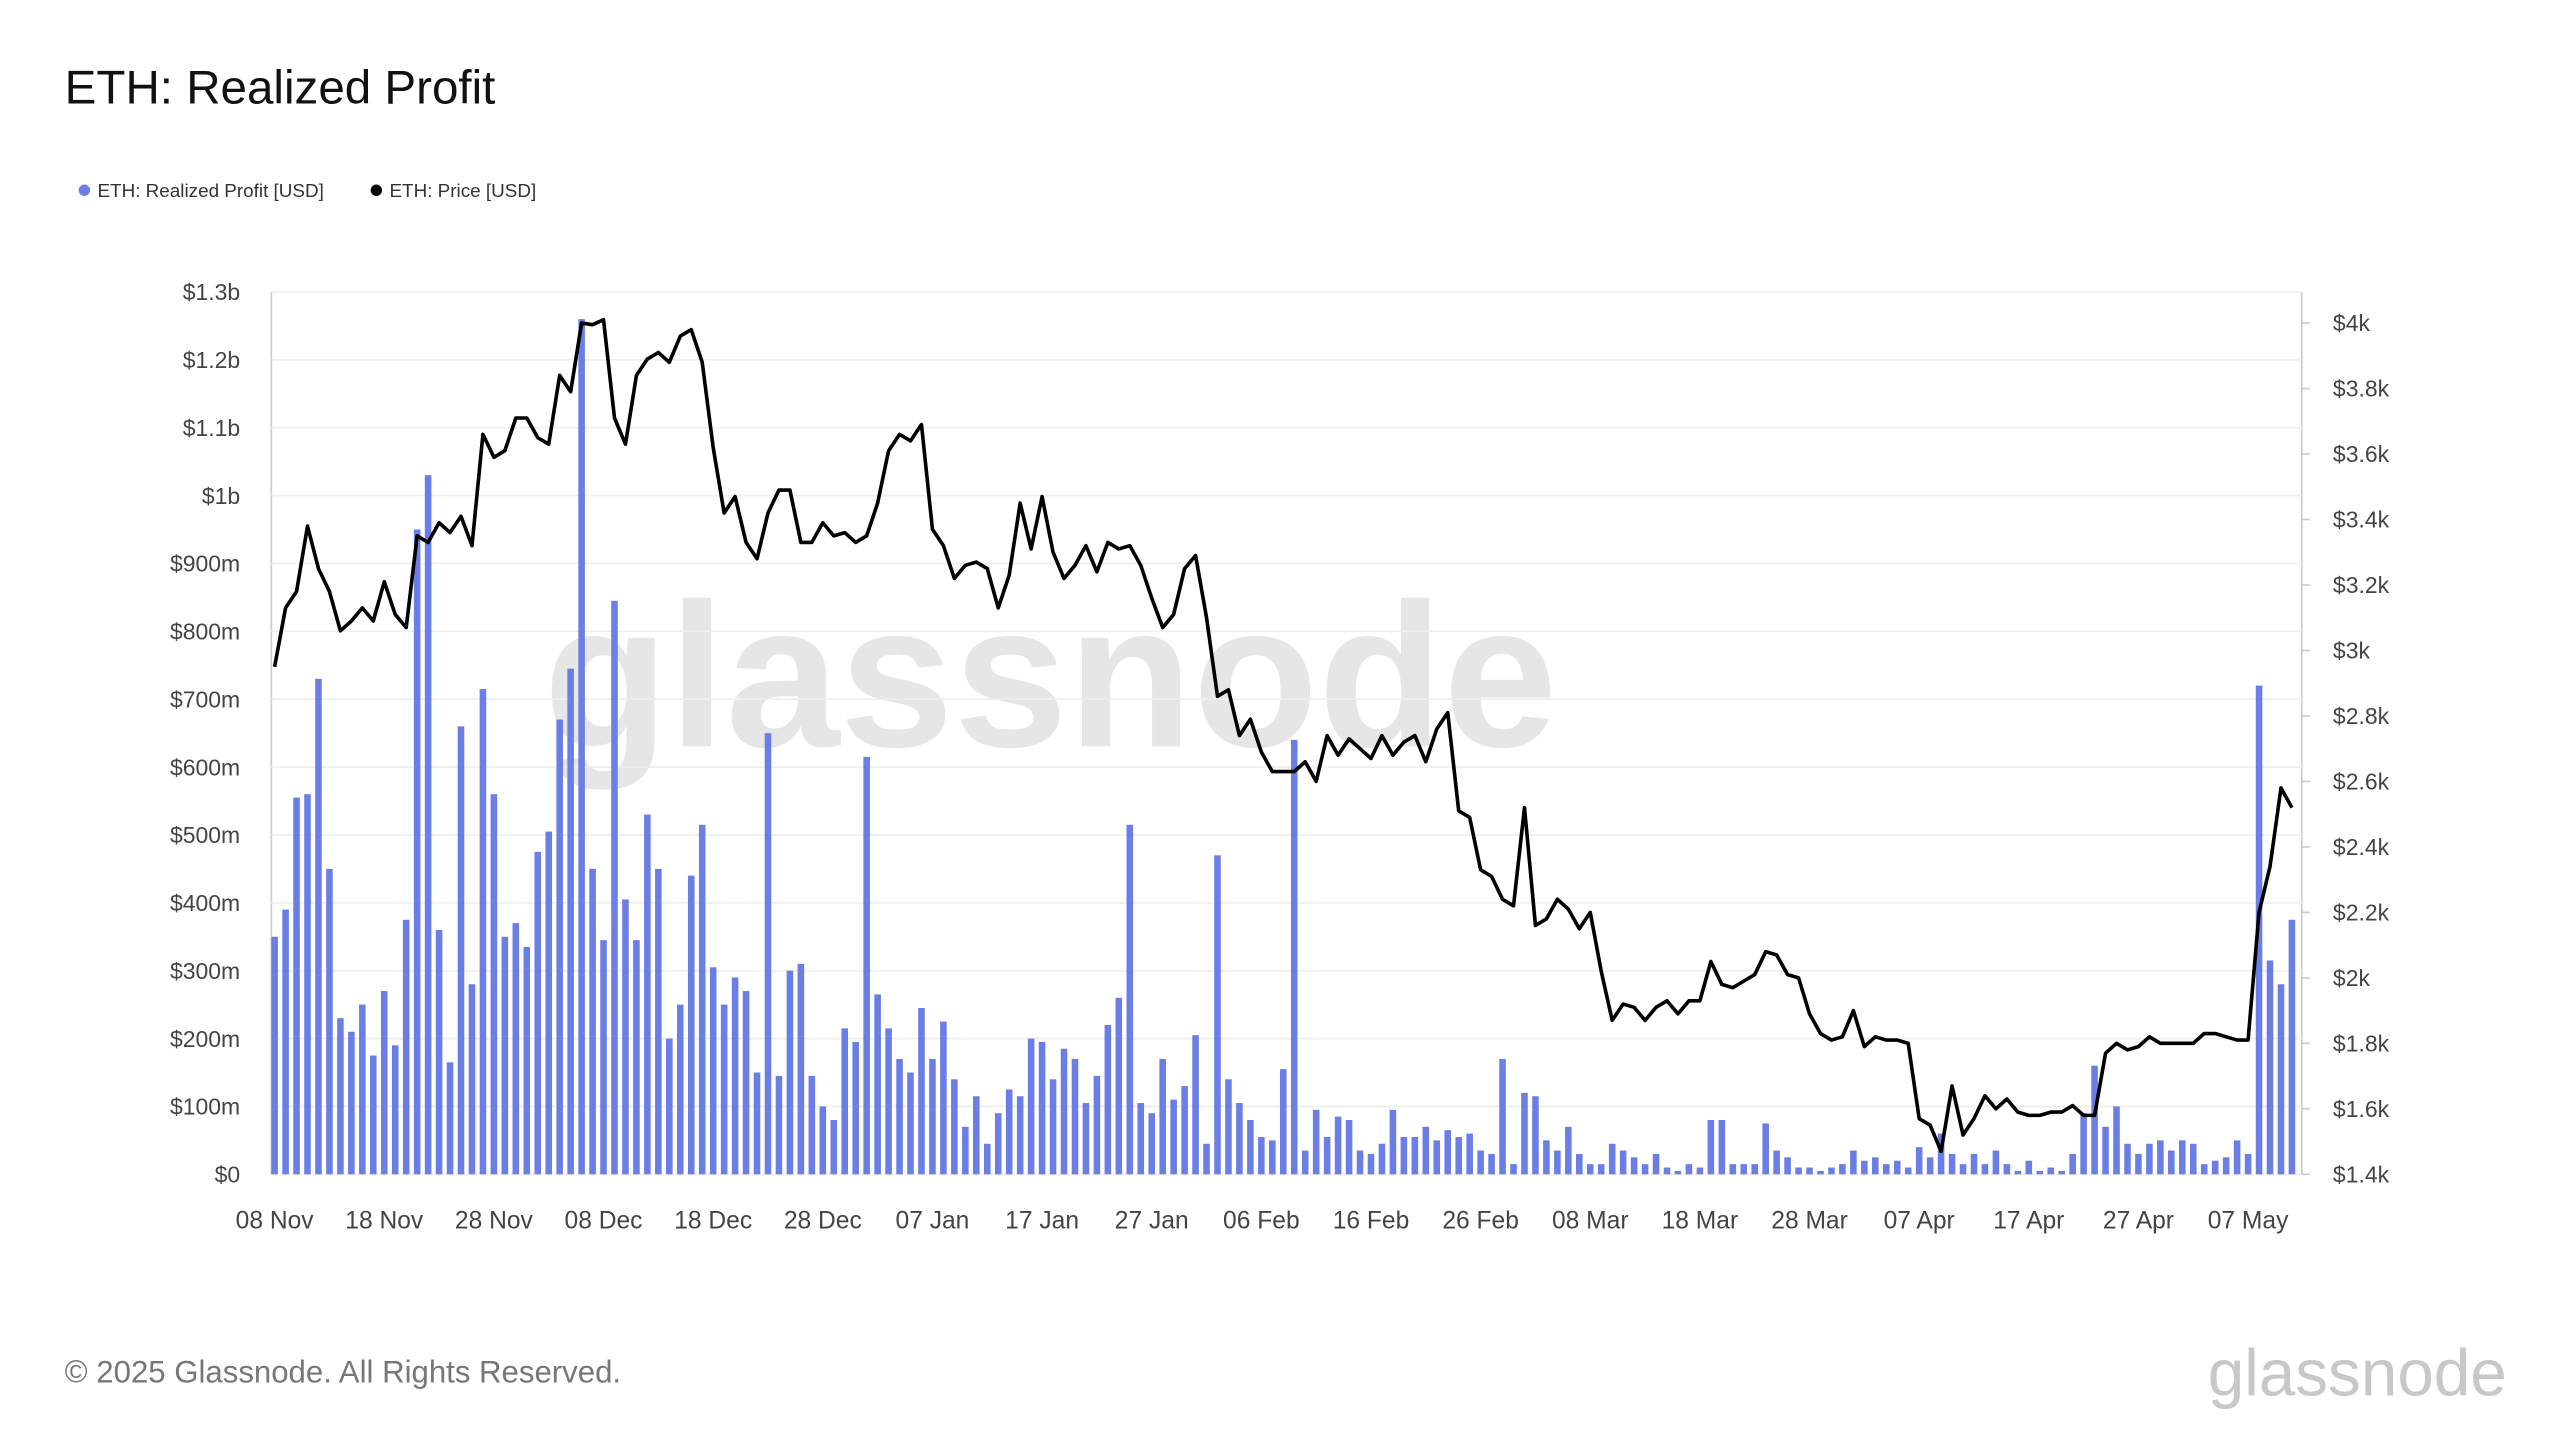  Describe the element at coordinates (2361, 1044) in the screenshot. I see `y2-tick-label: $1.8k` at that location.